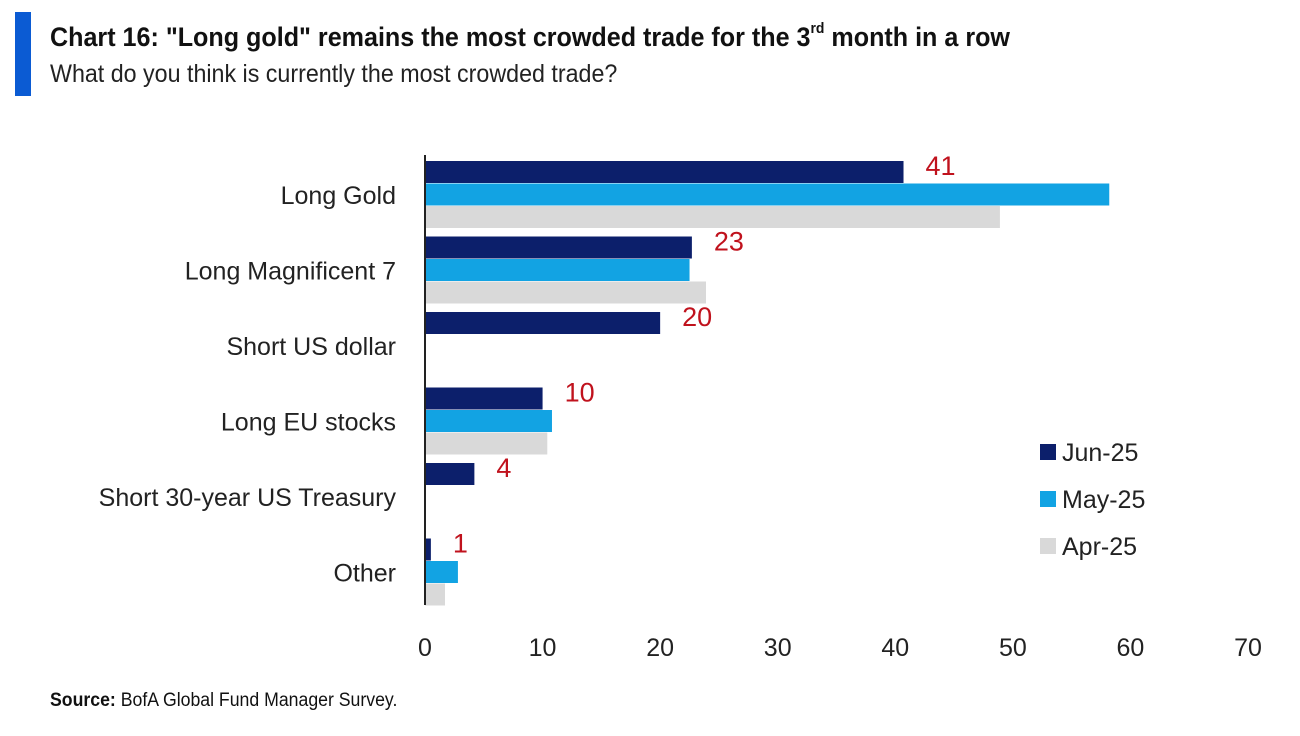 The width and height of the screenshot is (1300, 736). Describe the element at coordinates (311, 347) in the screenshot. I see `category-label: Short US dollar` at that location.